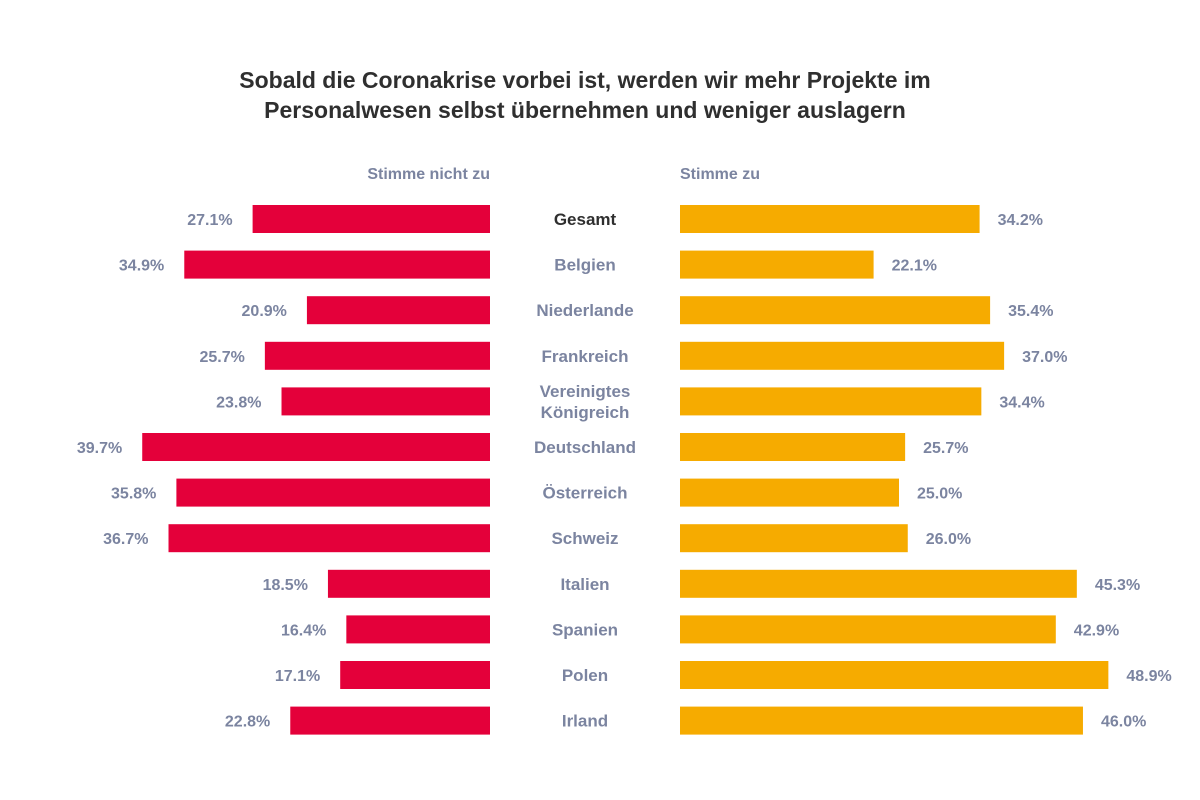 The width and height of the screenshot is (1200, 800). I want to click on value-label-disagree: 25.7%, so click(221, 357).